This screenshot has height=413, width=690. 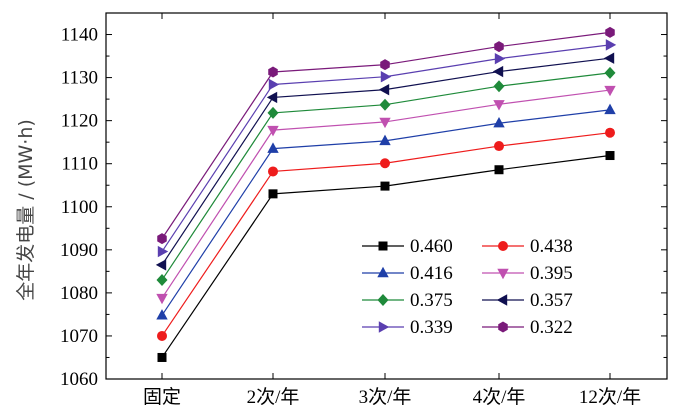 What do you see at coordinates (551, 246) in the screenshot?
I see `legend-label: 0.438` at bounding box center [551, 246].